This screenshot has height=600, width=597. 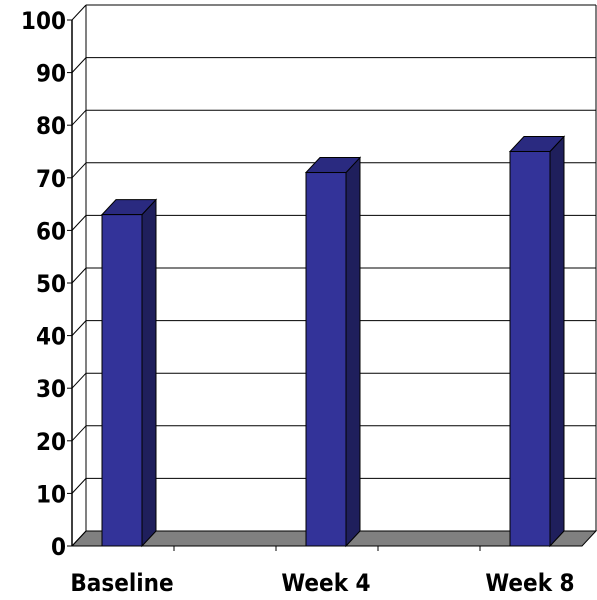 What do you see at coordinates (529, 583) in the screenshot?
I see `x-category-label: Week 8` at bounding box center [529, 583].